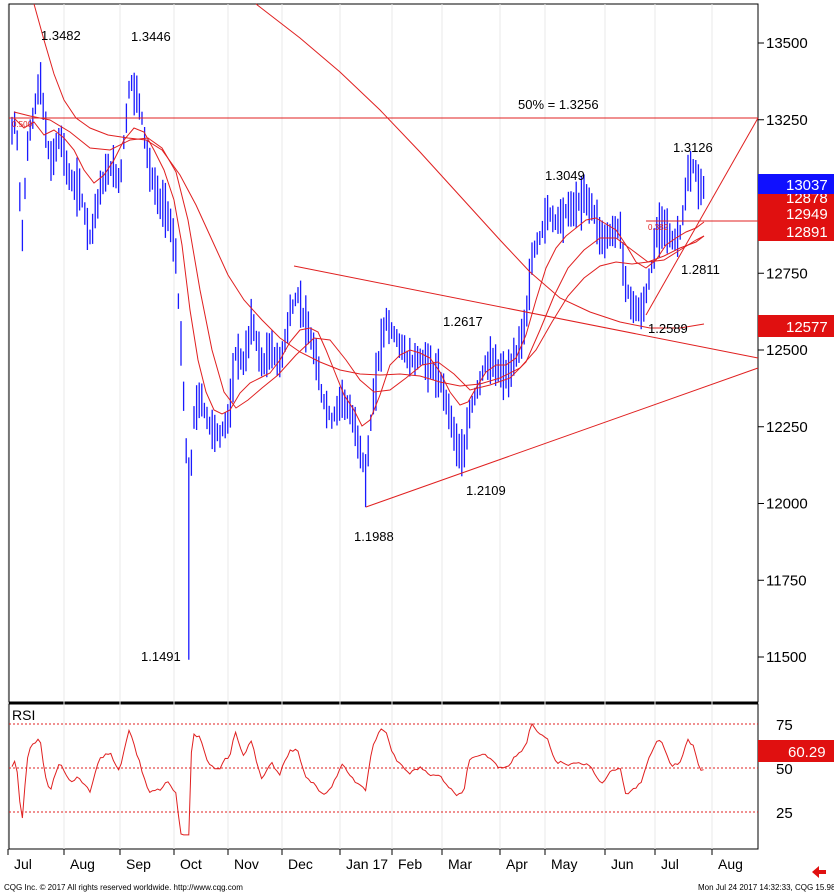 This screenshot has height=896, width=834. What do you see at coordinates (410, 864) in the screenshot?
I see `x-tick-label: Feb` at bounding box center [410, 864].